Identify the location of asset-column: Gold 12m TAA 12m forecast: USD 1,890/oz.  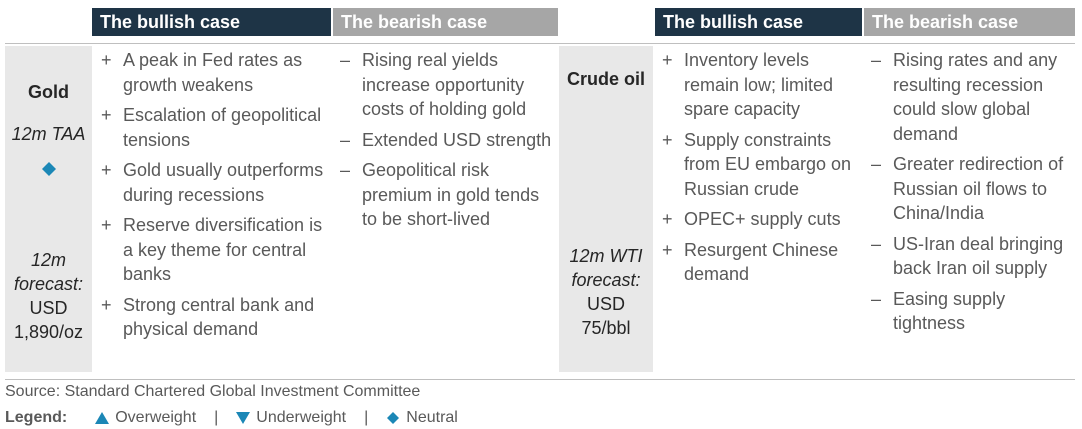
(48, 209).